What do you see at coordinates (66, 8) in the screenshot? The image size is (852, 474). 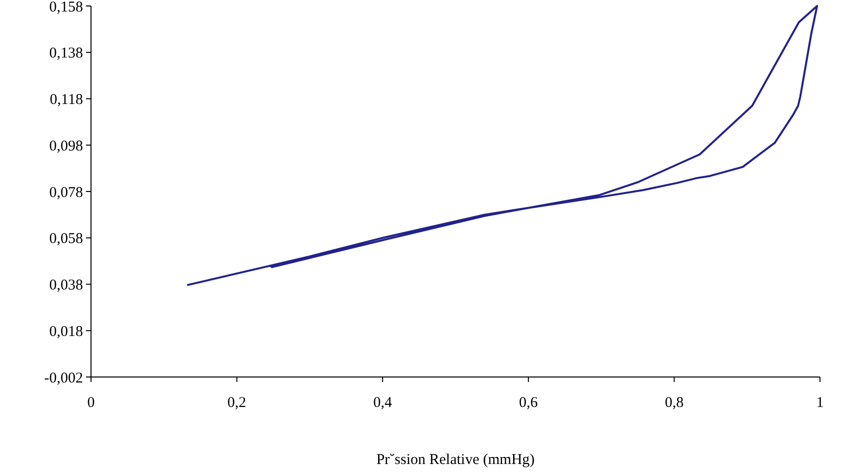 I see `y-tick-label: 0,158` at bounding box center [66, 8].